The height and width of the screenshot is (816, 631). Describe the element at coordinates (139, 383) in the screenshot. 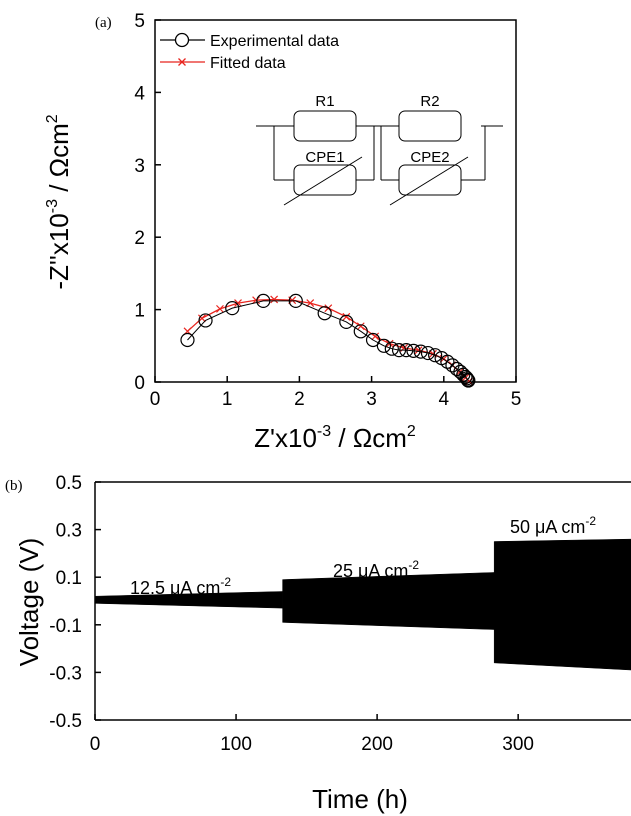

I see `panel-a-y-tick-label: 0` at that location.